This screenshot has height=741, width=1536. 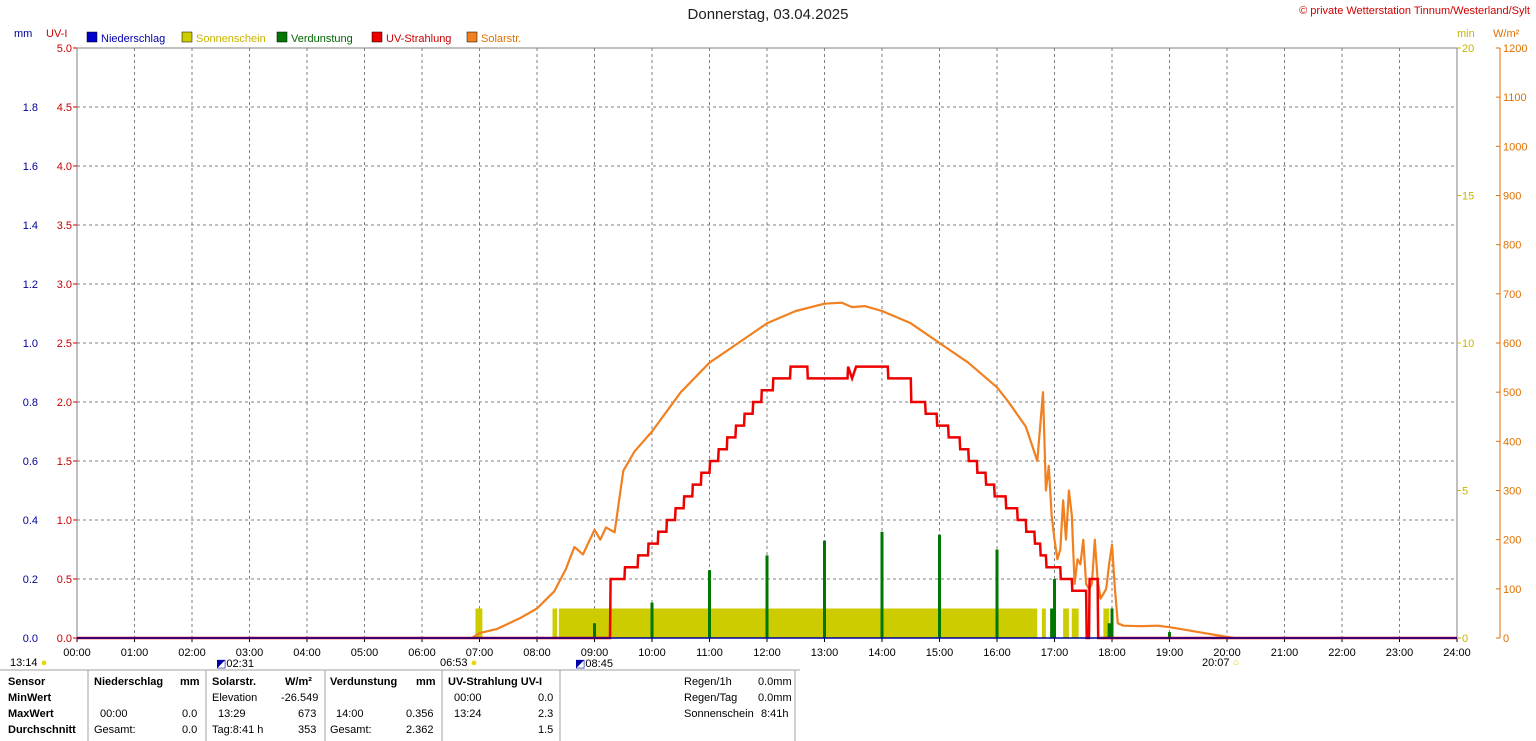 What do you see at coordinates (546, 714) in the screenshot?
I see `stats-uv-max-value: 2.3` at bounding box center [546, 714].